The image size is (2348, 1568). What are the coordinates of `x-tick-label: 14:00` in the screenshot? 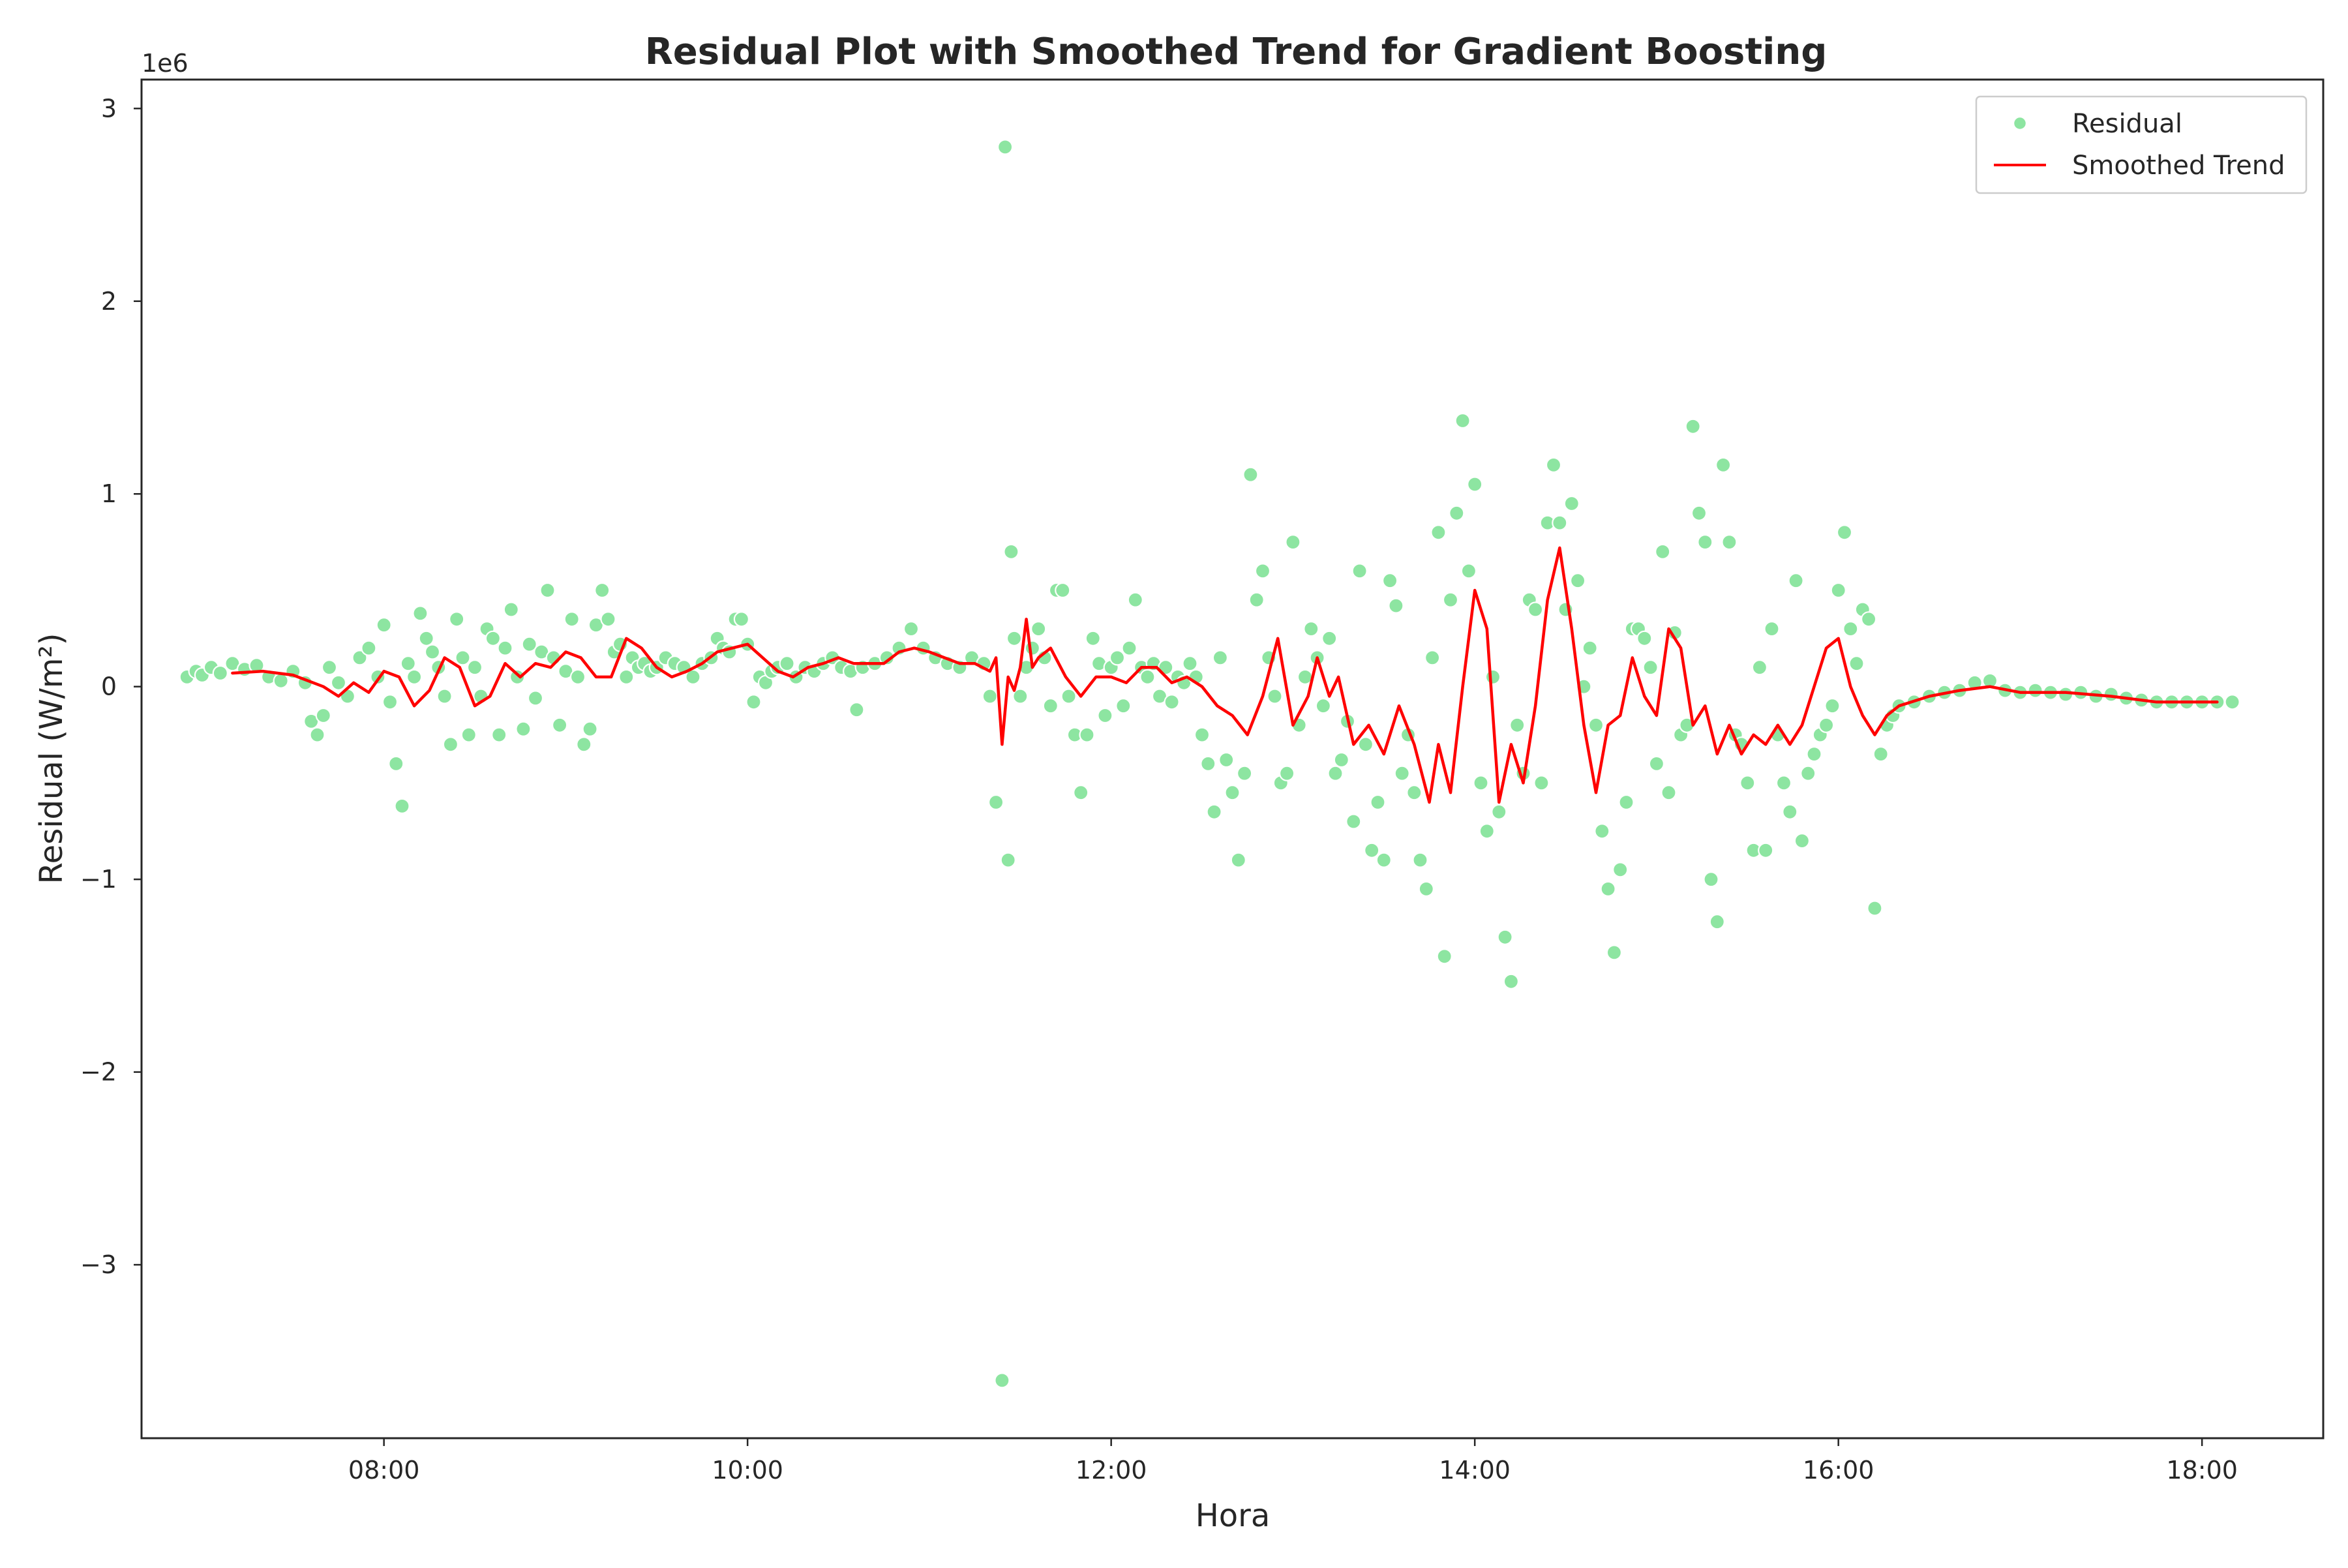 It's located at (1475, 1470).